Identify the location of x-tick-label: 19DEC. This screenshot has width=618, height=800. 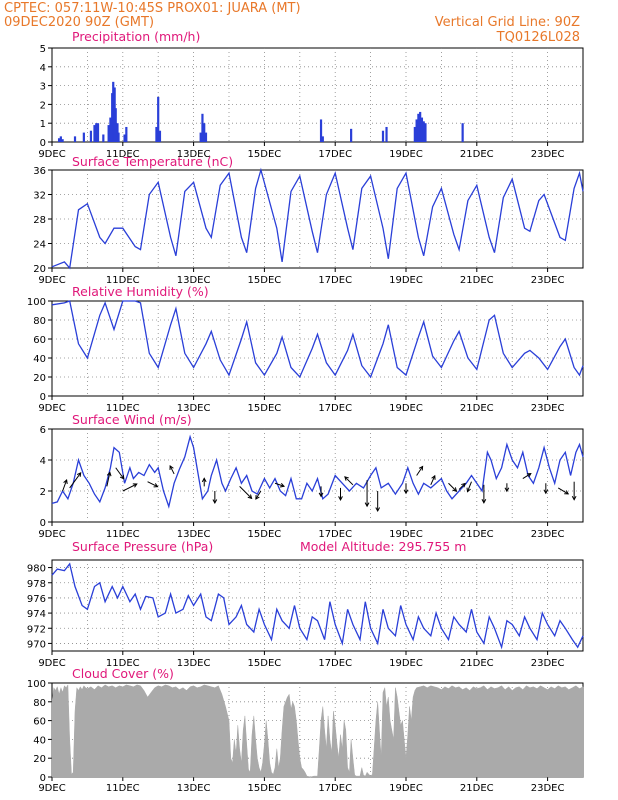
(406, 534).